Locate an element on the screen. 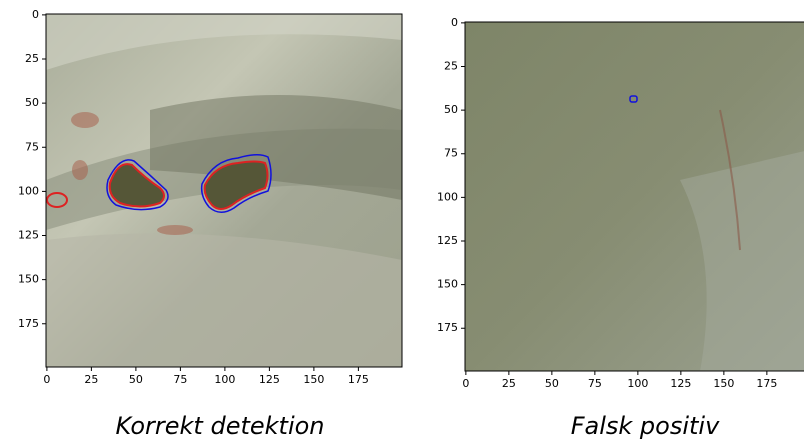  caption: Korrekt detektion is located at coordinates (219, 426).